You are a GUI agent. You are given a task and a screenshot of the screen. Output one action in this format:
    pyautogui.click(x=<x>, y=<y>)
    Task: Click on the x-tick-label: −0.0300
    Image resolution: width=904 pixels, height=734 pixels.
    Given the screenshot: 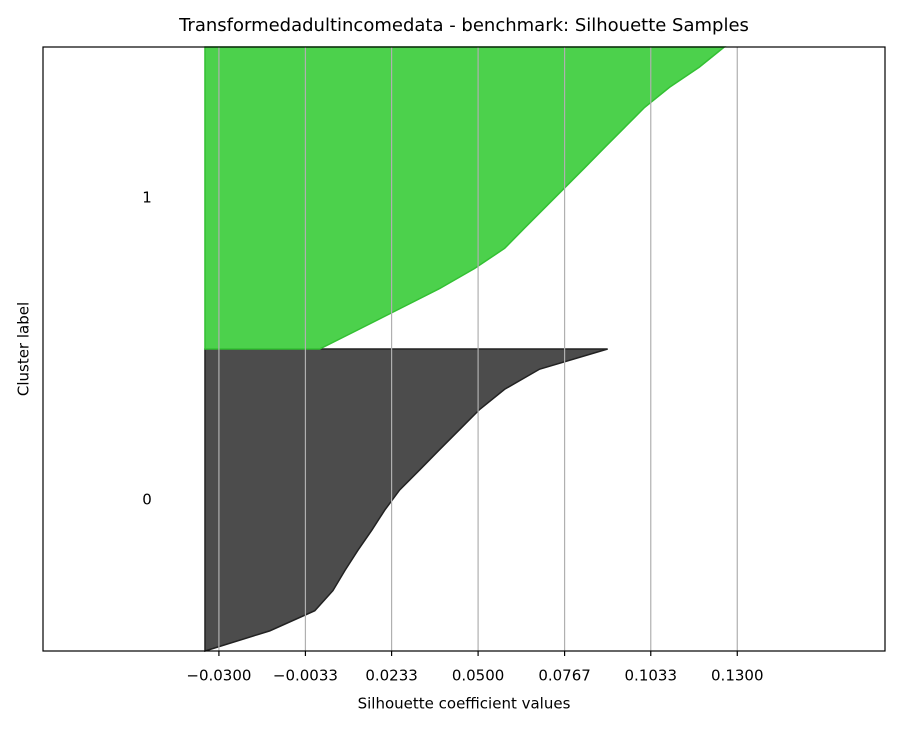 What is the action you would take?
    pyautogui.click(x=218, y=676)
    